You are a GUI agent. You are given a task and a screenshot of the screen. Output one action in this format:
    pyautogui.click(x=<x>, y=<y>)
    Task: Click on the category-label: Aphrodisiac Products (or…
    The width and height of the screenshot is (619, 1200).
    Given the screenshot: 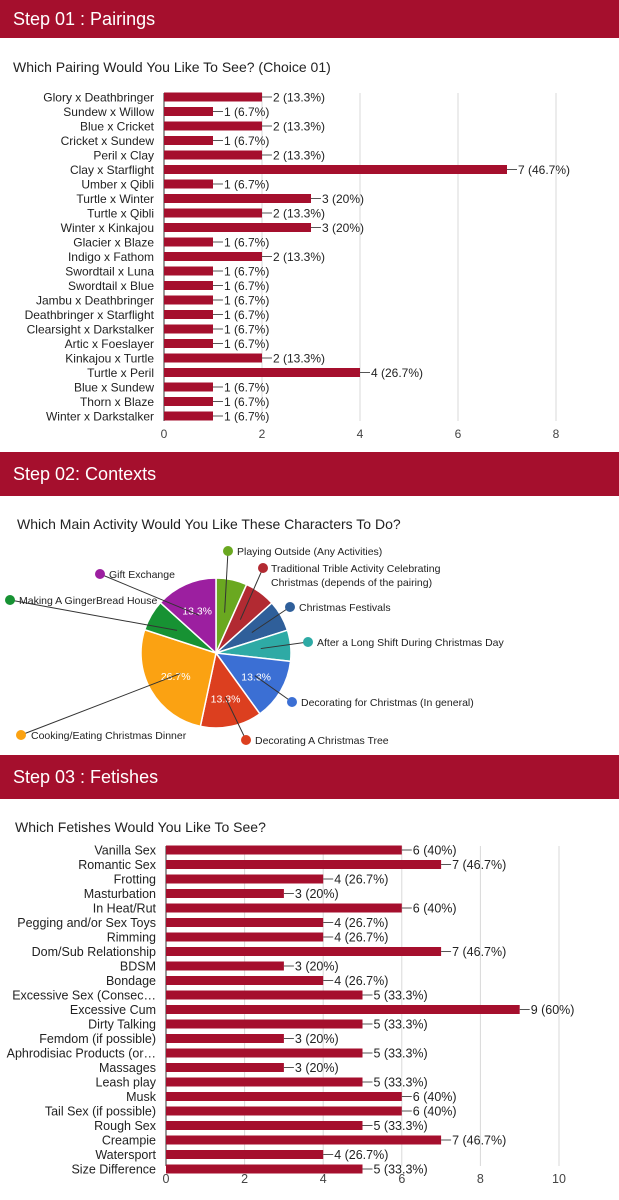 What is the action you would take?
    pyautogui.click(x=81, y=1054)
    